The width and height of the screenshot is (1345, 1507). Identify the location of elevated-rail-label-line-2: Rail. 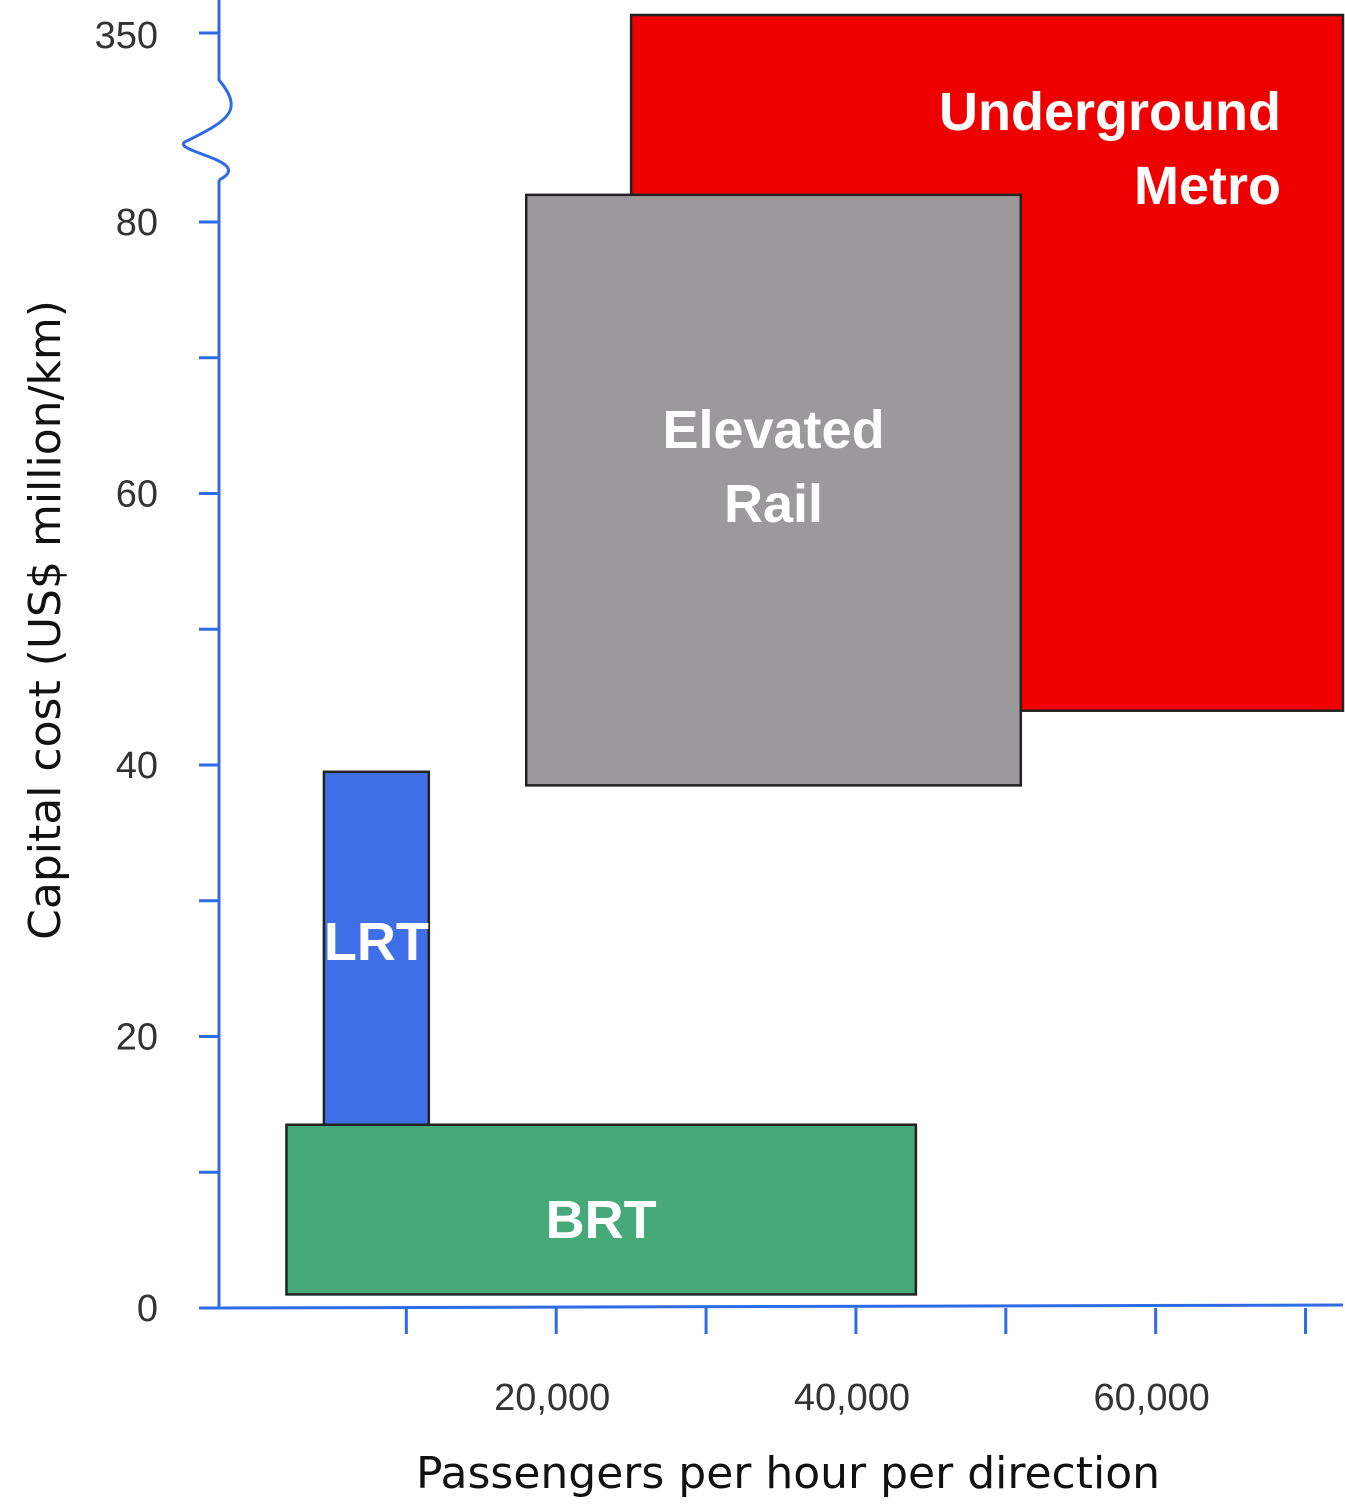
(773, 504).